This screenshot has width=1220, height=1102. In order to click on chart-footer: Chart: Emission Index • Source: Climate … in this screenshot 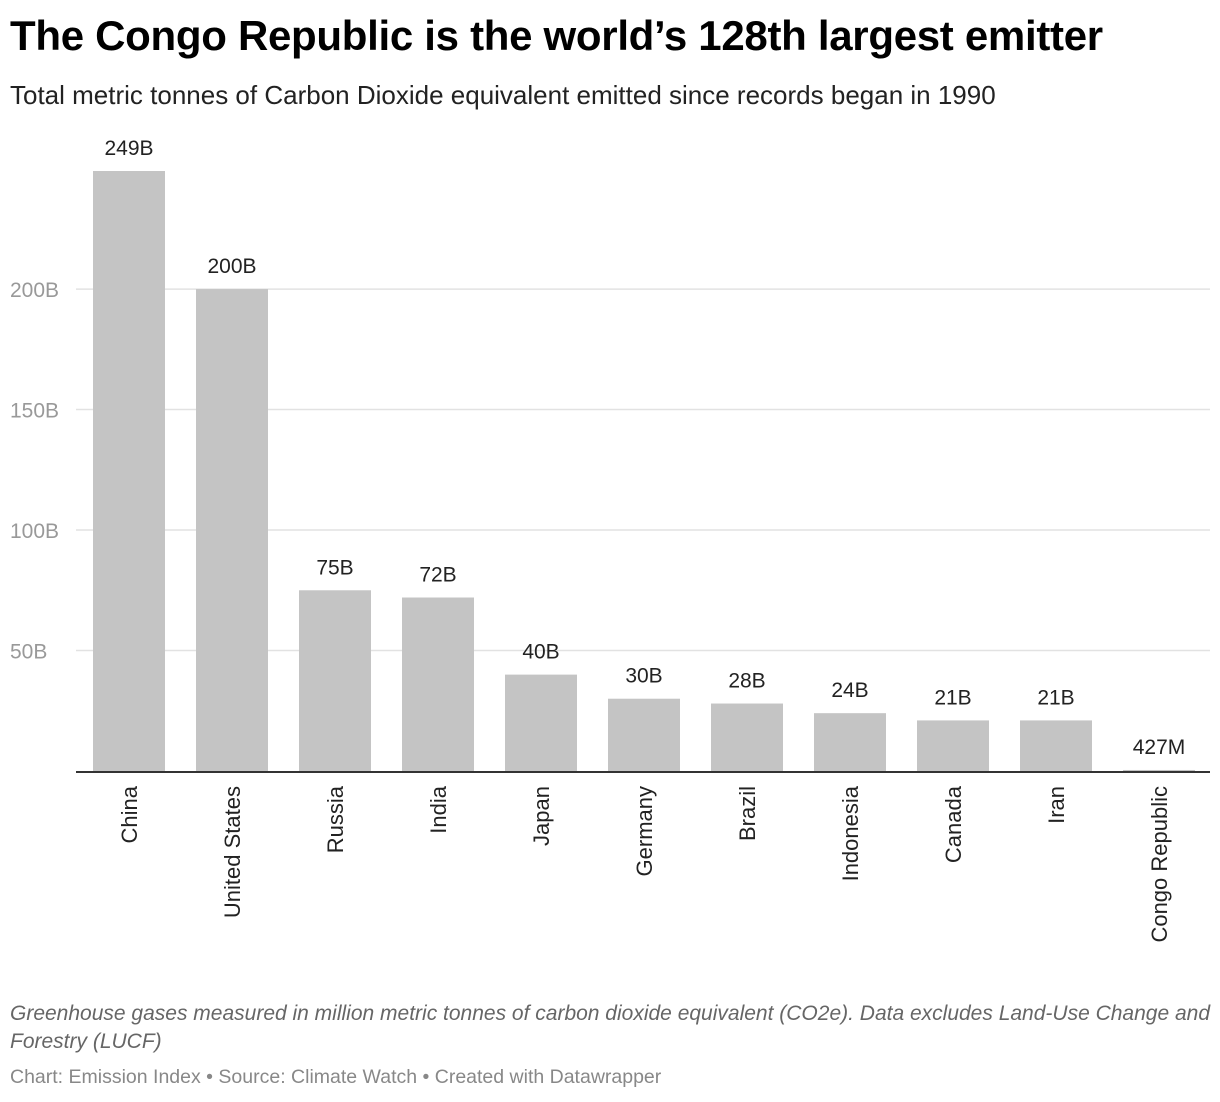, I will do `click(336, 1077)`.